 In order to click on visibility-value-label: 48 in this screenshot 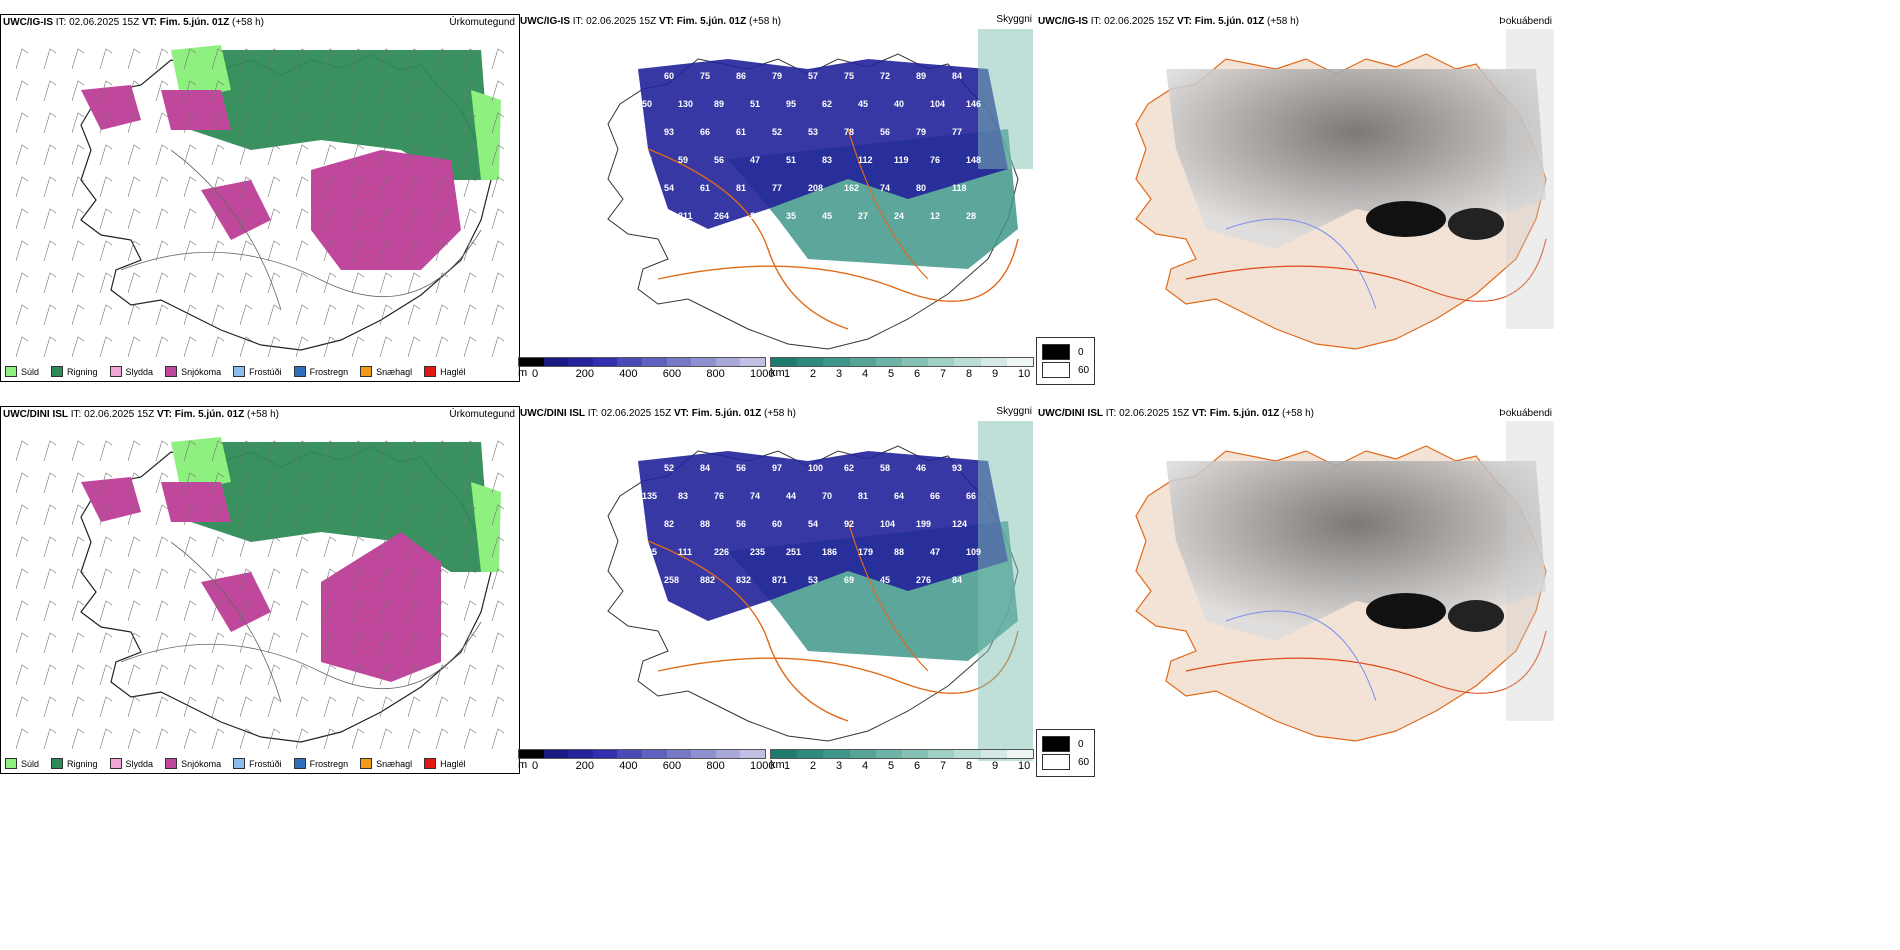, I will do `click(647, 160)`.